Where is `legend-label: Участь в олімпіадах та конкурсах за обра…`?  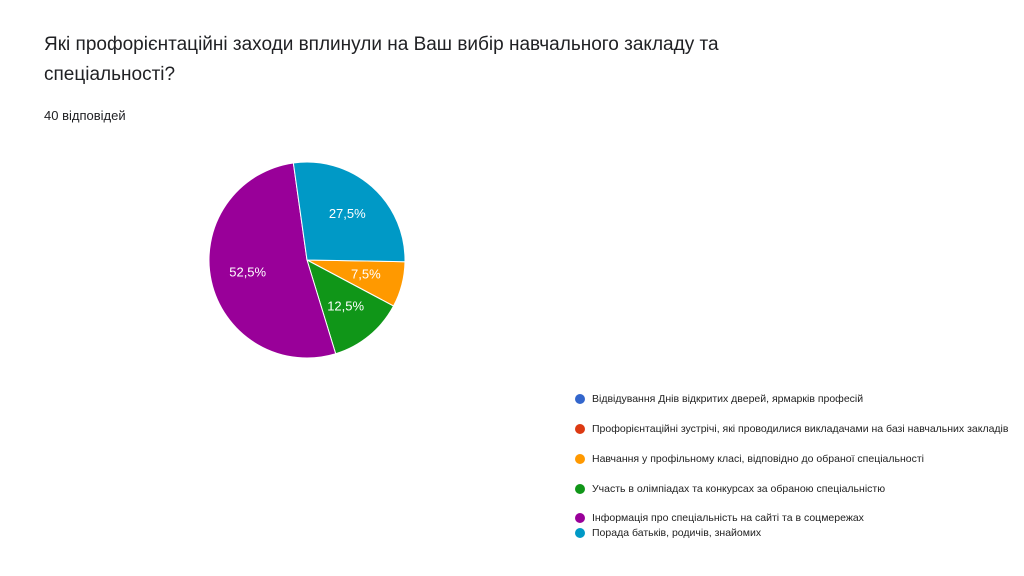
legend-label: Участь в олімпіадах та конкурсах за обра… is located at coordinates (738, 489).